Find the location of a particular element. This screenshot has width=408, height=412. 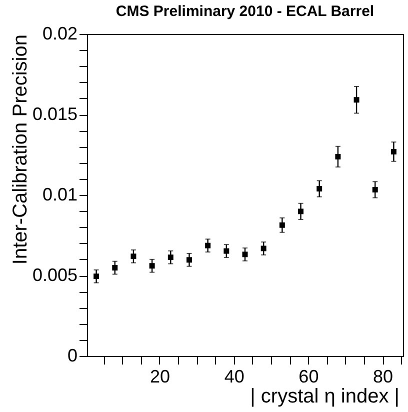

chart-title: CMS Preliminary 2010 - ECAL Barrel is located at coordinates (245, 11).